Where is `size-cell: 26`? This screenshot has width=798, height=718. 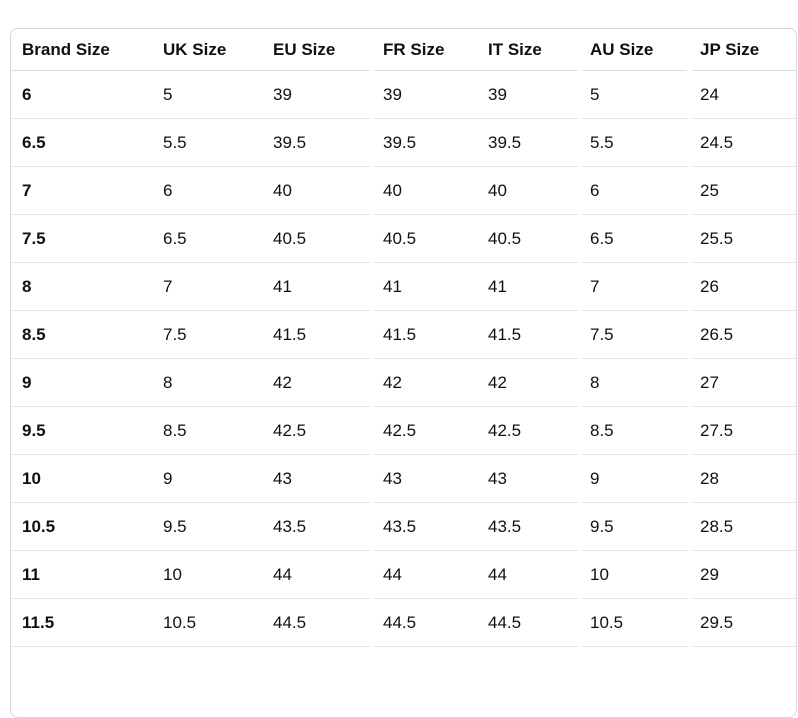
size-cell: 26 is located at coordinates (741, 287).